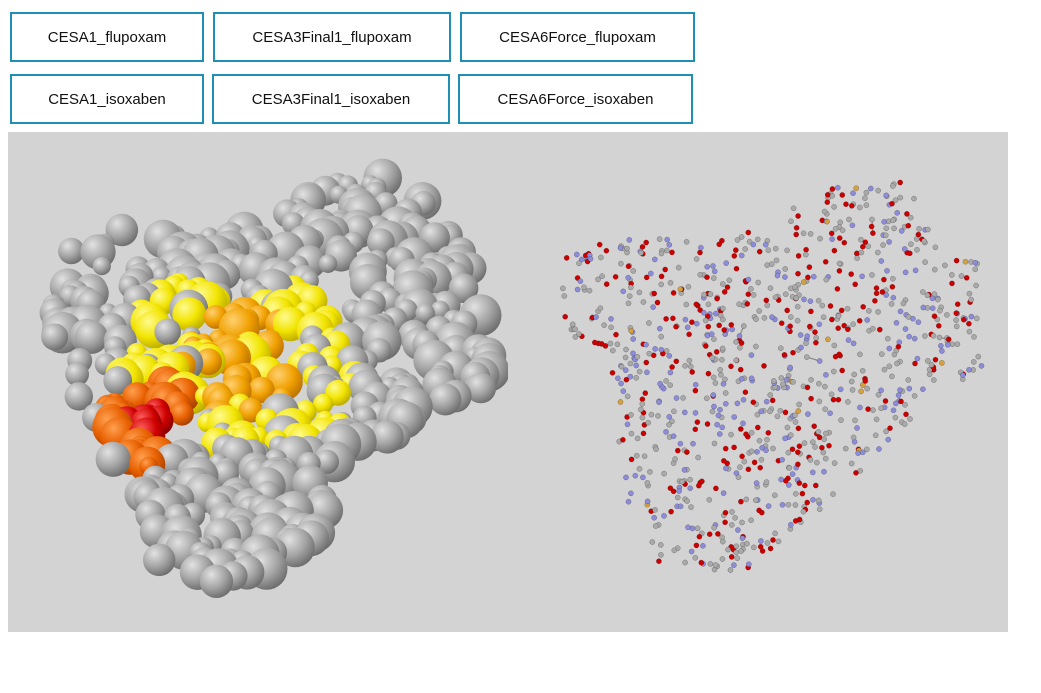 This screenshot has width=1041, height=693. Describe the element at coordinates (107, 99) in the screenshot. I see `cesa1-isoxaben-button: CESA1_isoxaben` at that location.